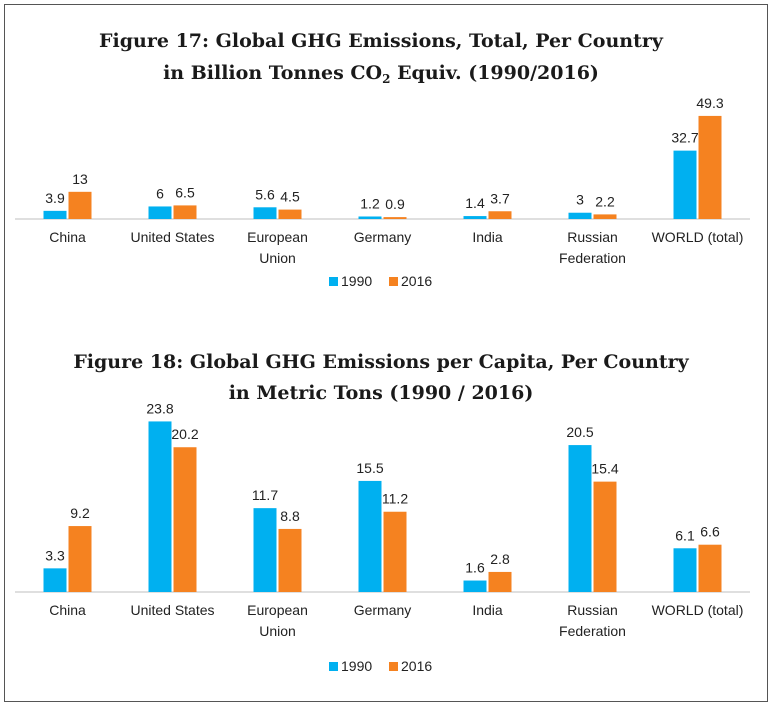 The width and height of the screenshot is (775, 709). I want to click on chart2-legend-swatch-1990, so click(333, 666).